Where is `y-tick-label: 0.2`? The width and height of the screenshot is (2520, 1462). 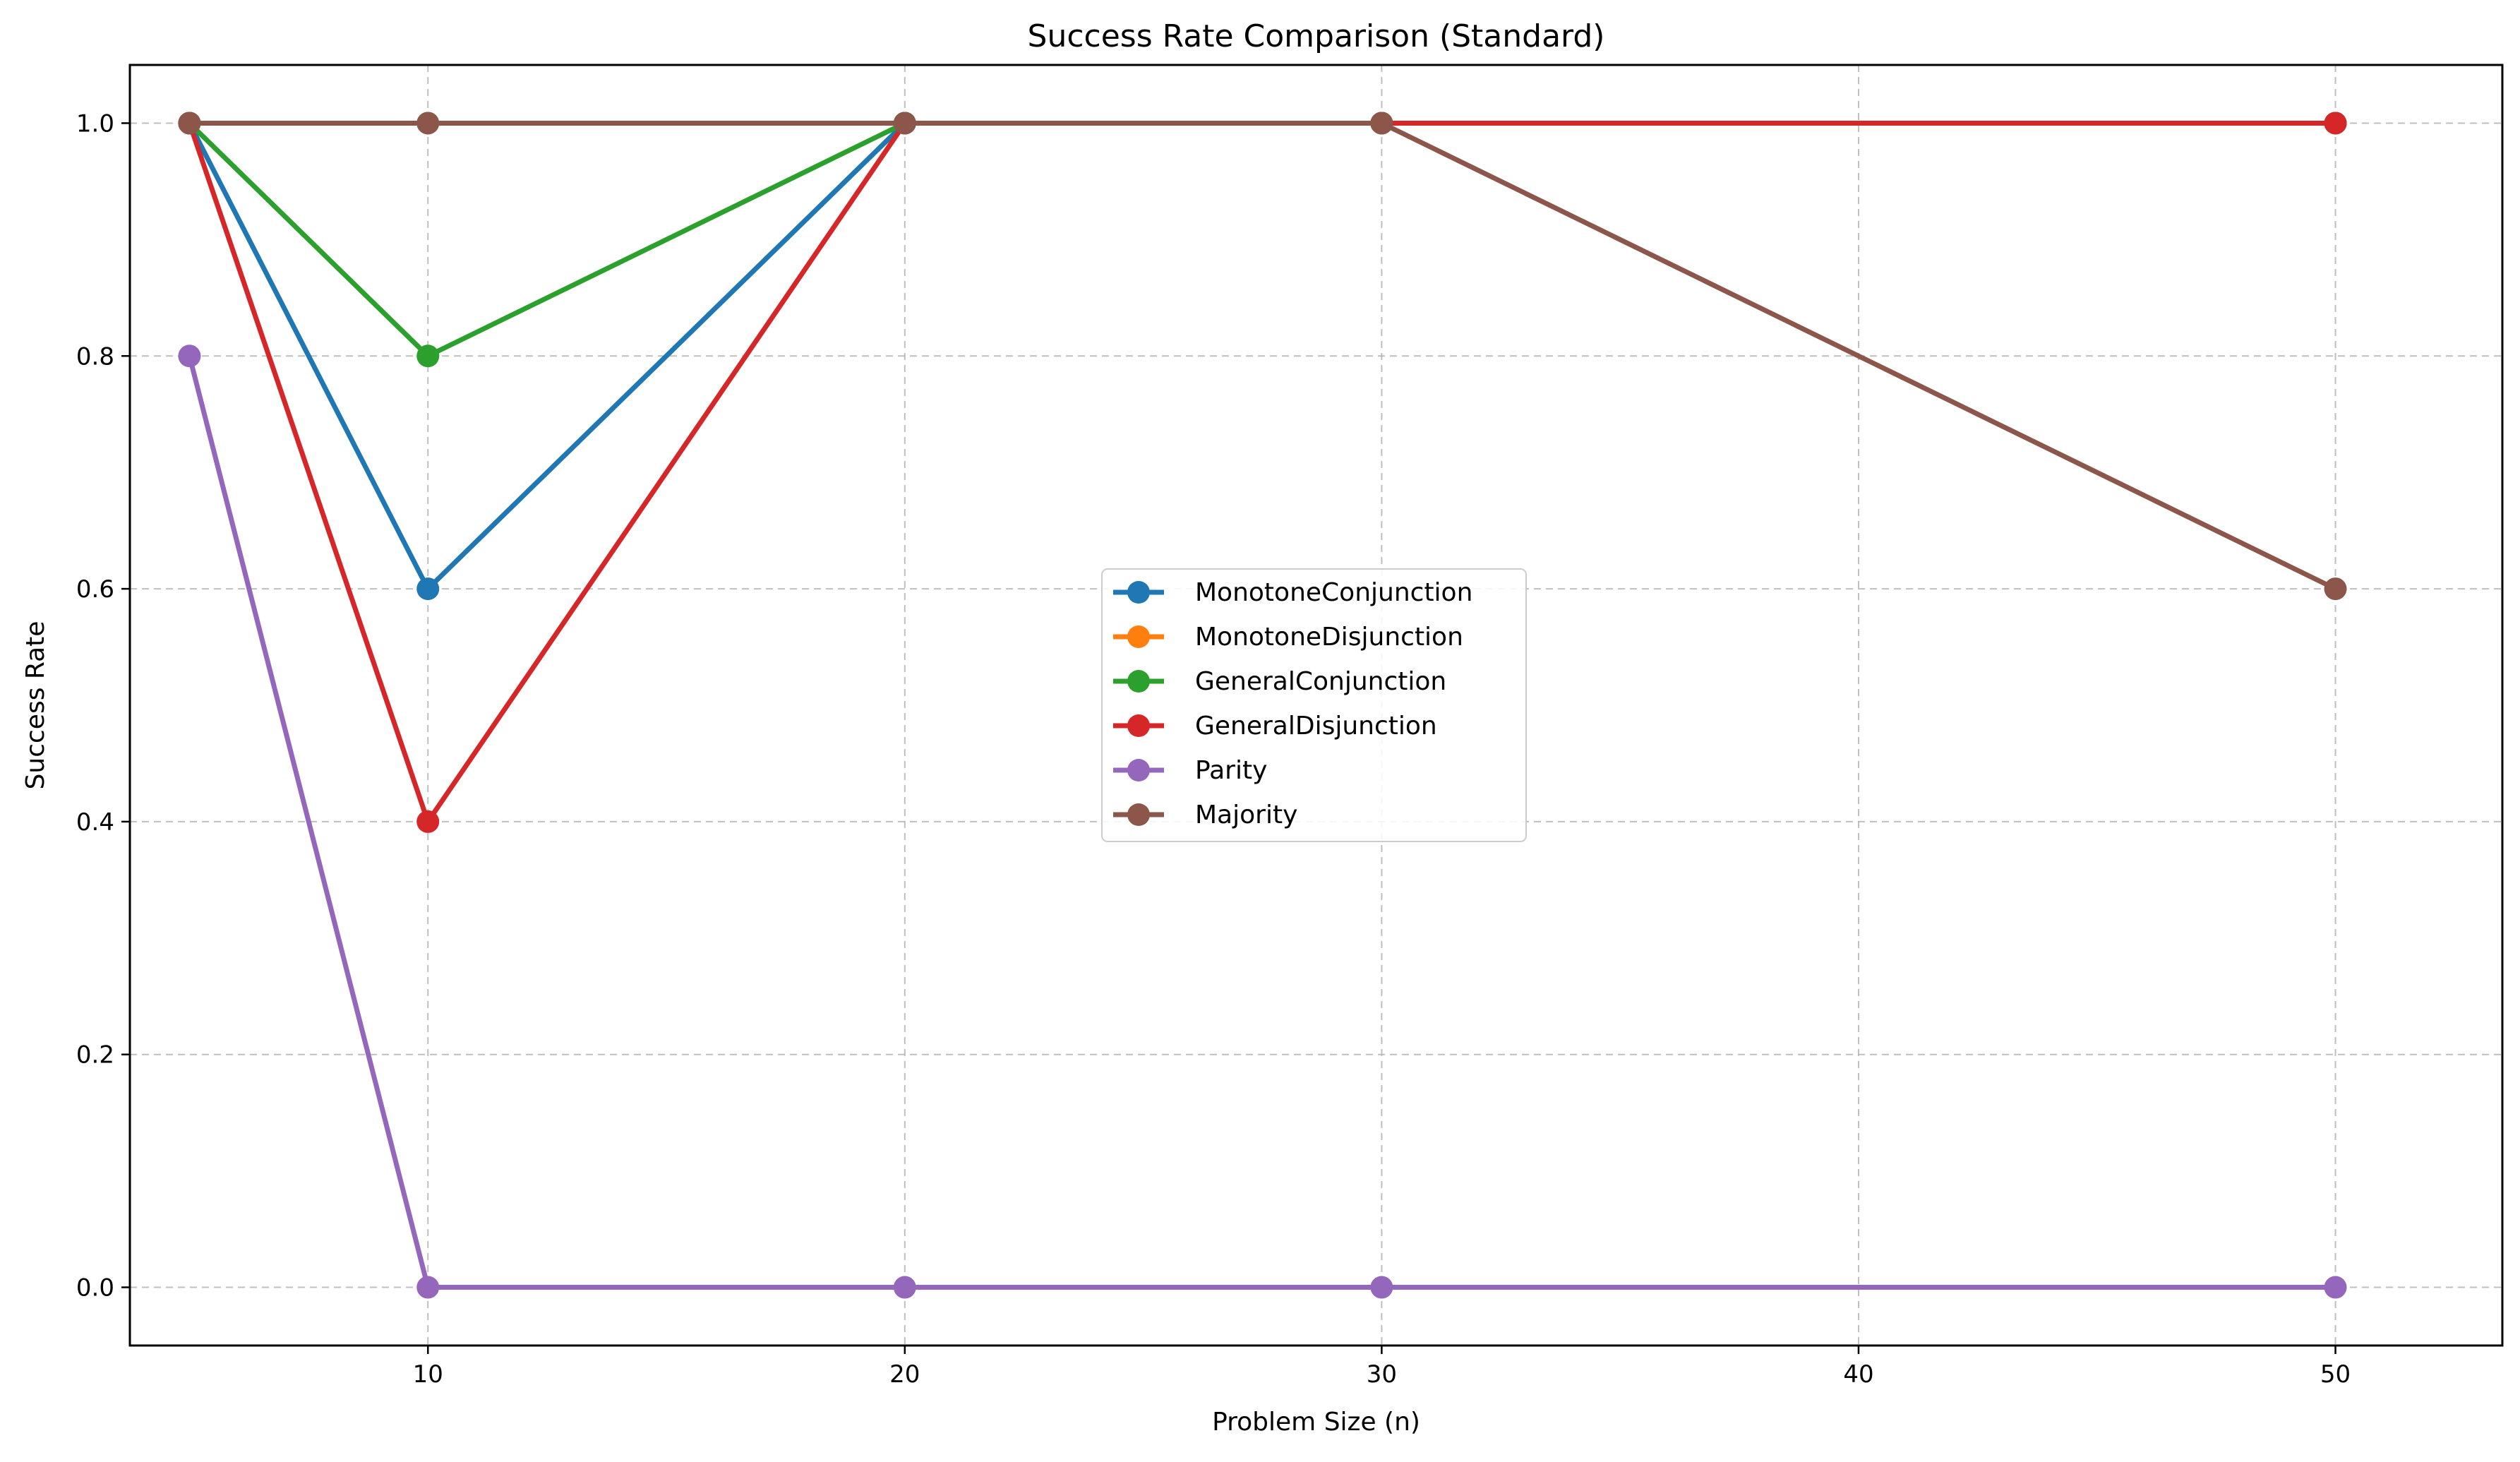 y-tick-label: 0.2 is located at coordinates (95, 1055).